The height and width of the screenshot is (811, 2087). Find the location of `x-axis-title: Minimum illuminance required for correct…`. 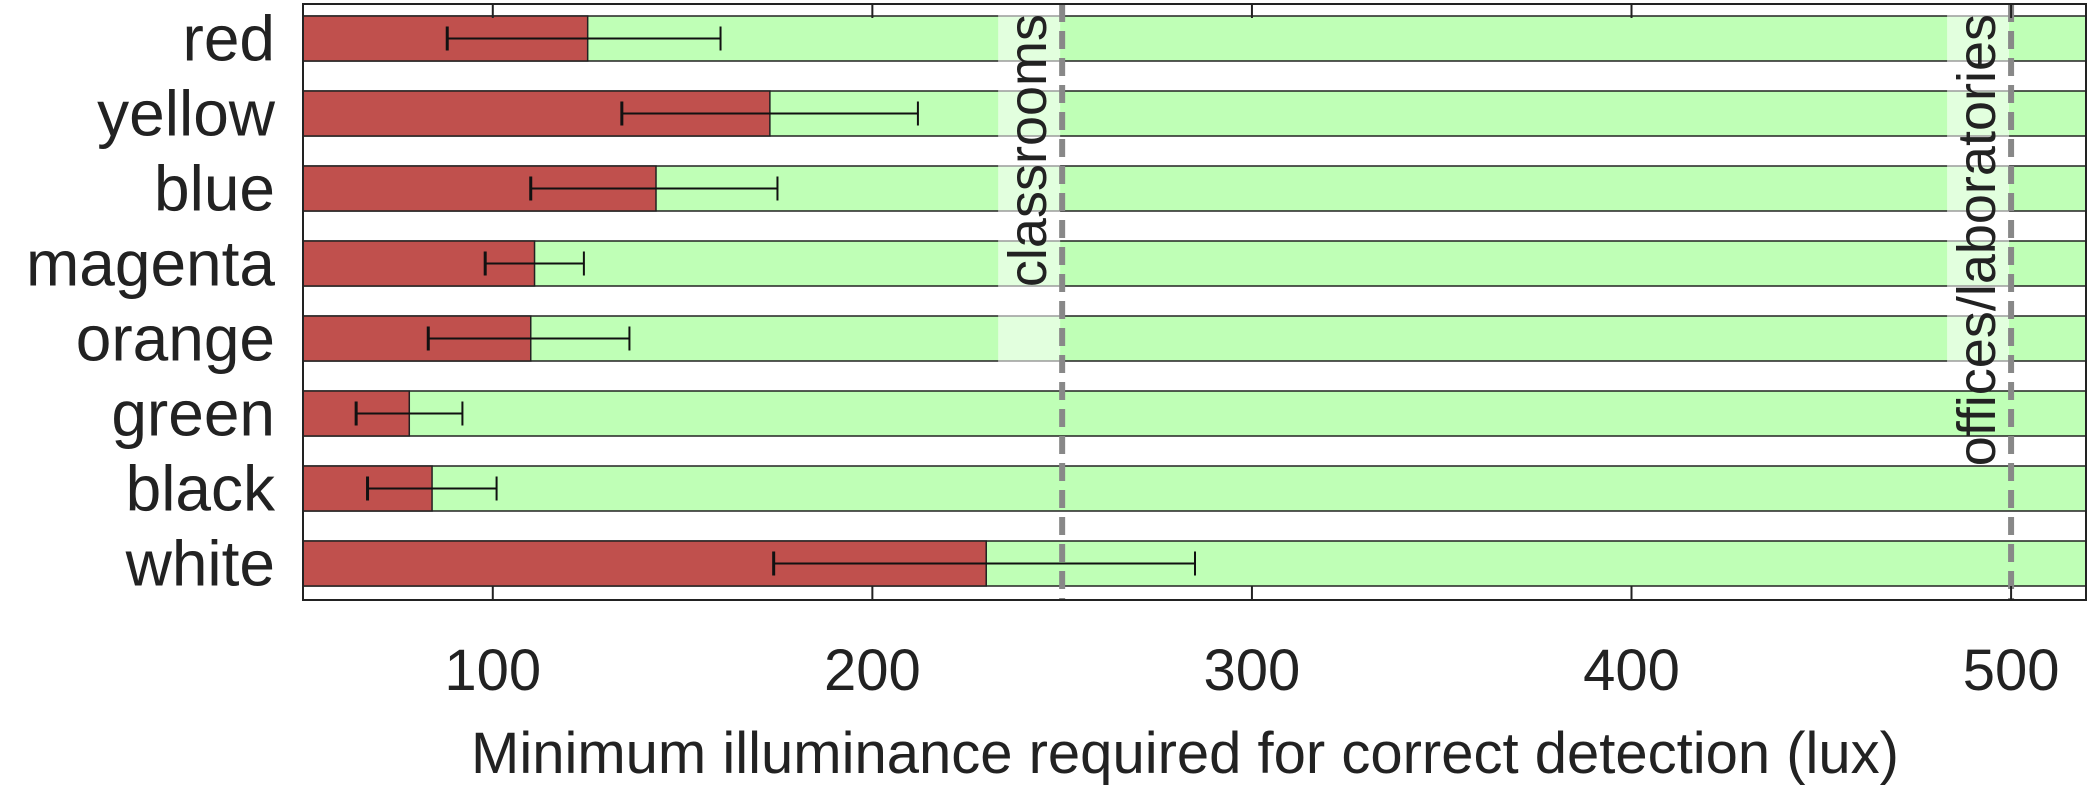

x-axis-title: Minimum illuminance required for correct… is located at coordinates (1185, 753).